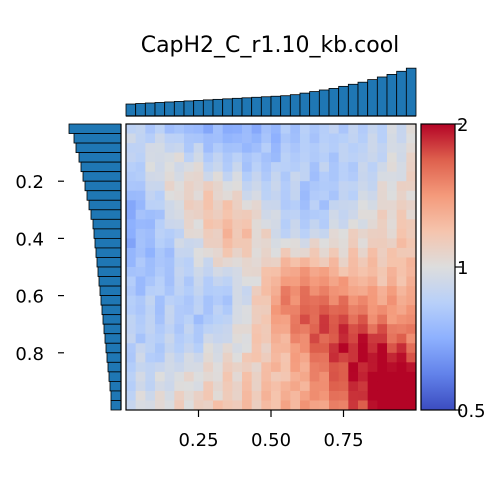 Image resolution: width=500 pixels, height=500 pixels. What do you see at coordinates (95, 267) in the screenshot?
I see `left-marginal-histogram` at bounding box center [95, 267].